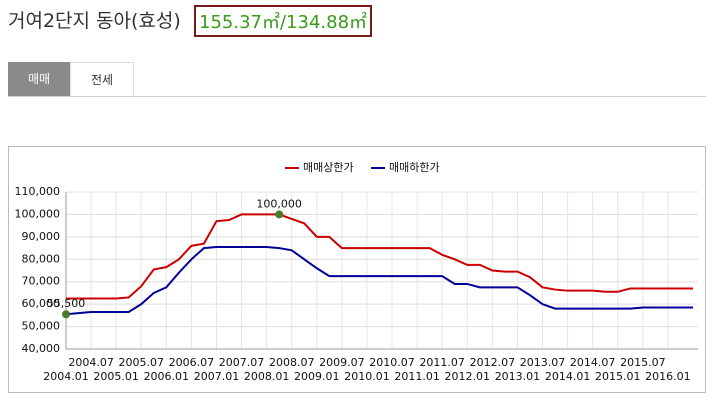 Image resolution: width=720 pixels, height=404 pixels. I want to click on x-tick-label: 2005.07, so click(141, 362).